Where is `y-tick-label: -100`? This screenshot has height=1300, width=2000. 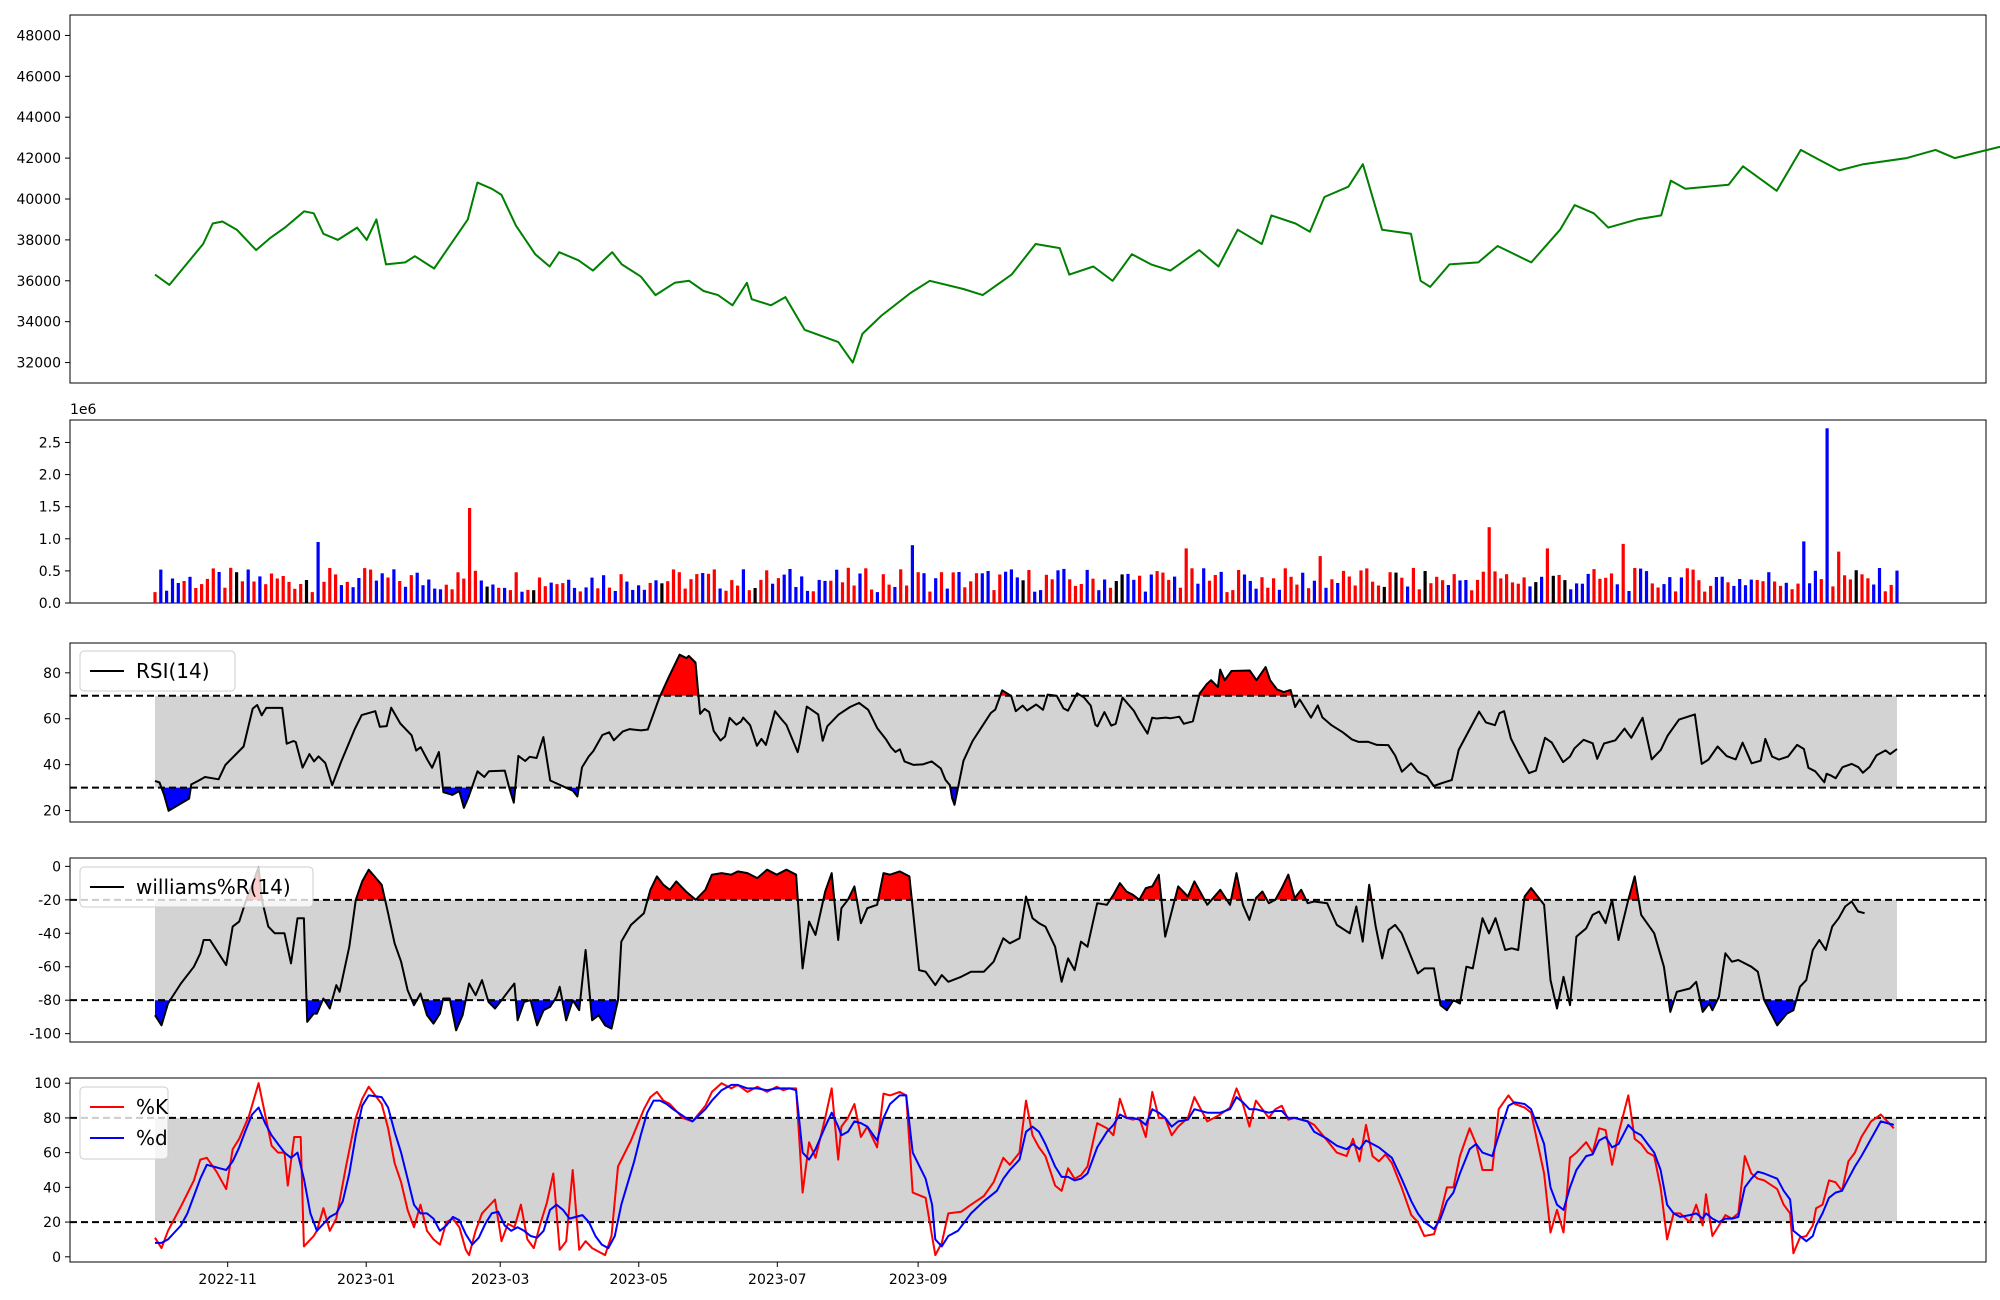 y-tick-label: -100 is located at coordinates (45, 1035).